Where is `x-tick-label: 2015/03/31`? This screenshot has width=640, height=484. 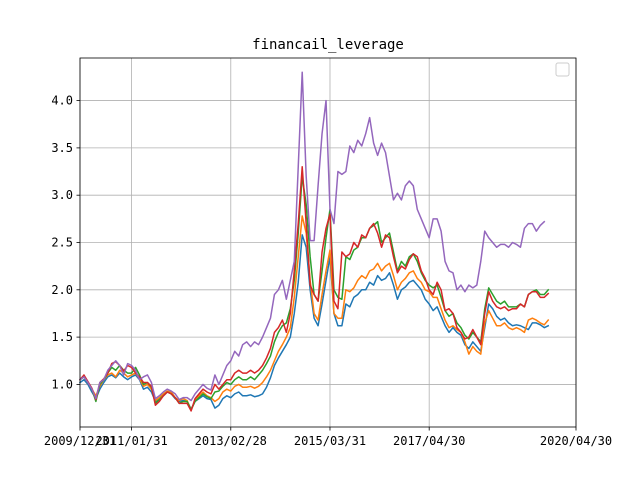 x-tick-label: 2015/03/31 is located at coordinates (330, 441).